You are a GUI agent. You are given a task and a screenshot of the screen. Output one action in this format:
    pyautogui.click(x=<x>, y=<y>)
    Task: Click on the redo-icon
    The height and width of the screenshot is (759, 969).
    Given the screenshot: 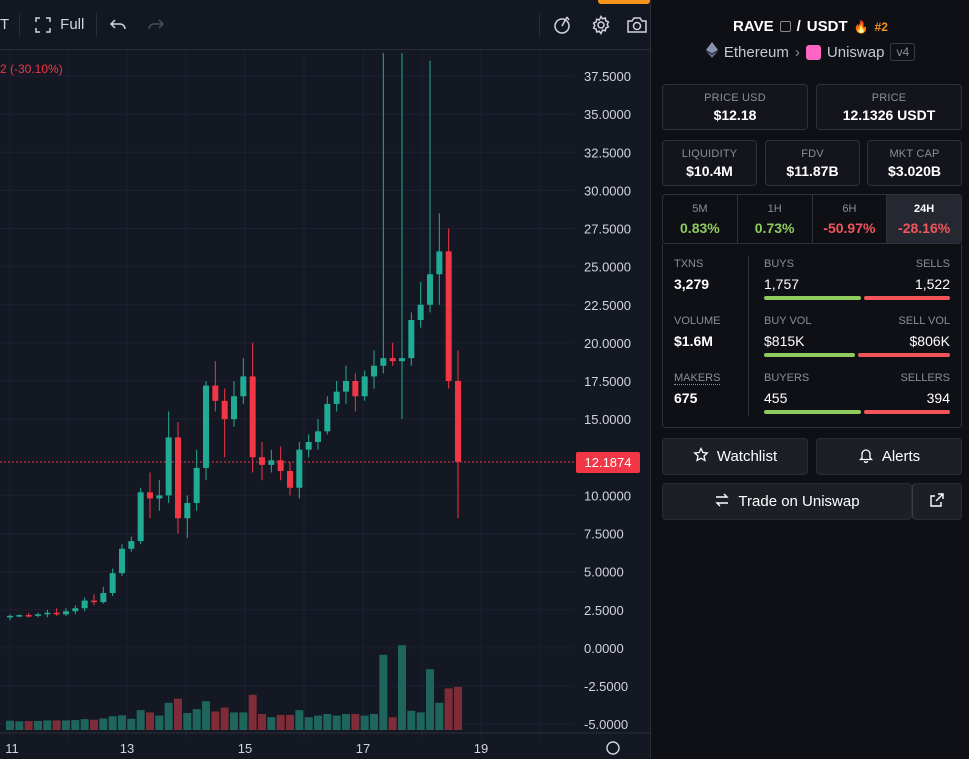 What is the action you would take?
    pyautogui.click(x=156, y=25)
    